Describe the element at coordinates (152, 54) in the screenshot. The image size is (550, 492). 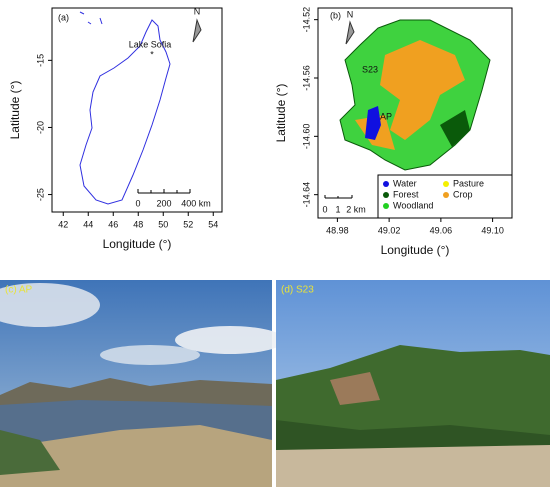
I see `site-marker: *` at that location.